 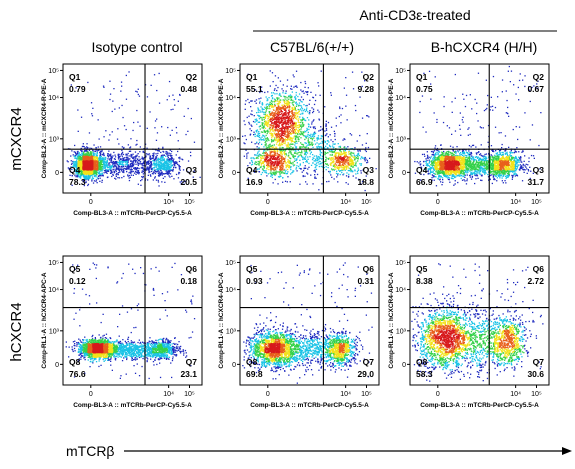 I want to click on column-header-c57: C57BL/6(+/+), so click(x=312, y=47).